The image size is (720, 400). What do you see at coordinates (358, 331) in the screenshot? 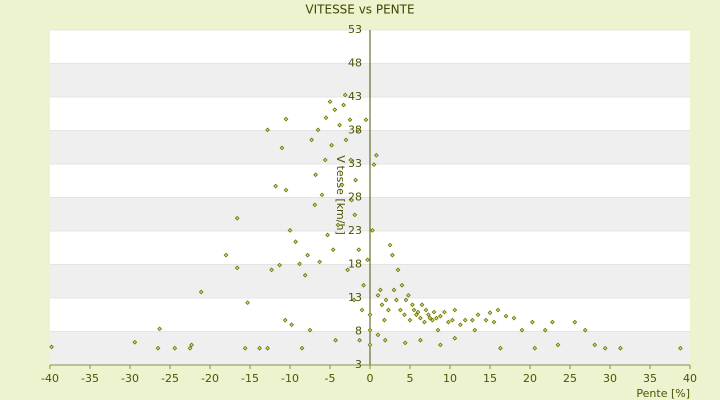
I see `y-tick-label: 8` at bounding box center [358, 331].